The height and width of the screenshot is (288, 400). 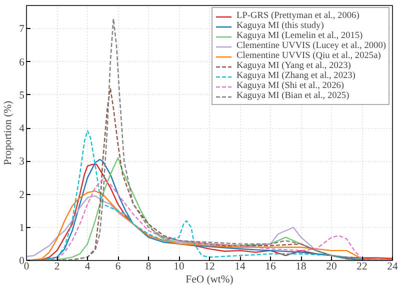 I want to click on x-tick-label: 14, so click(x=240, y=267).